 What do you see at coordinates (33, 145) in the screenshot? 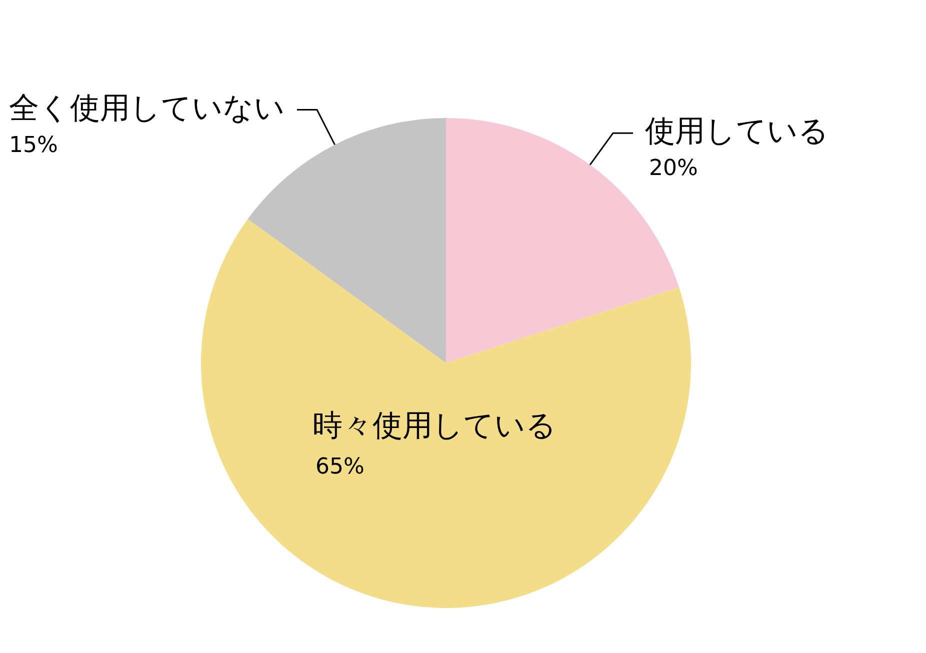
I see `data-label: 15%` at bounding box center [33, 145].